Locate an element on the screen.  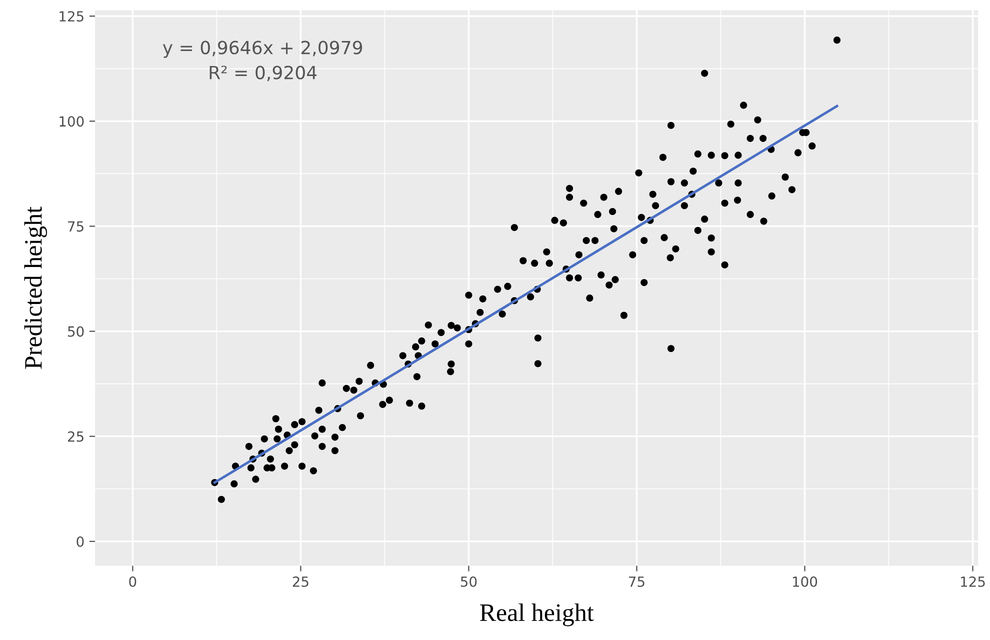
annotation: R² = 0,9204 is located at coordinates (263, 74).